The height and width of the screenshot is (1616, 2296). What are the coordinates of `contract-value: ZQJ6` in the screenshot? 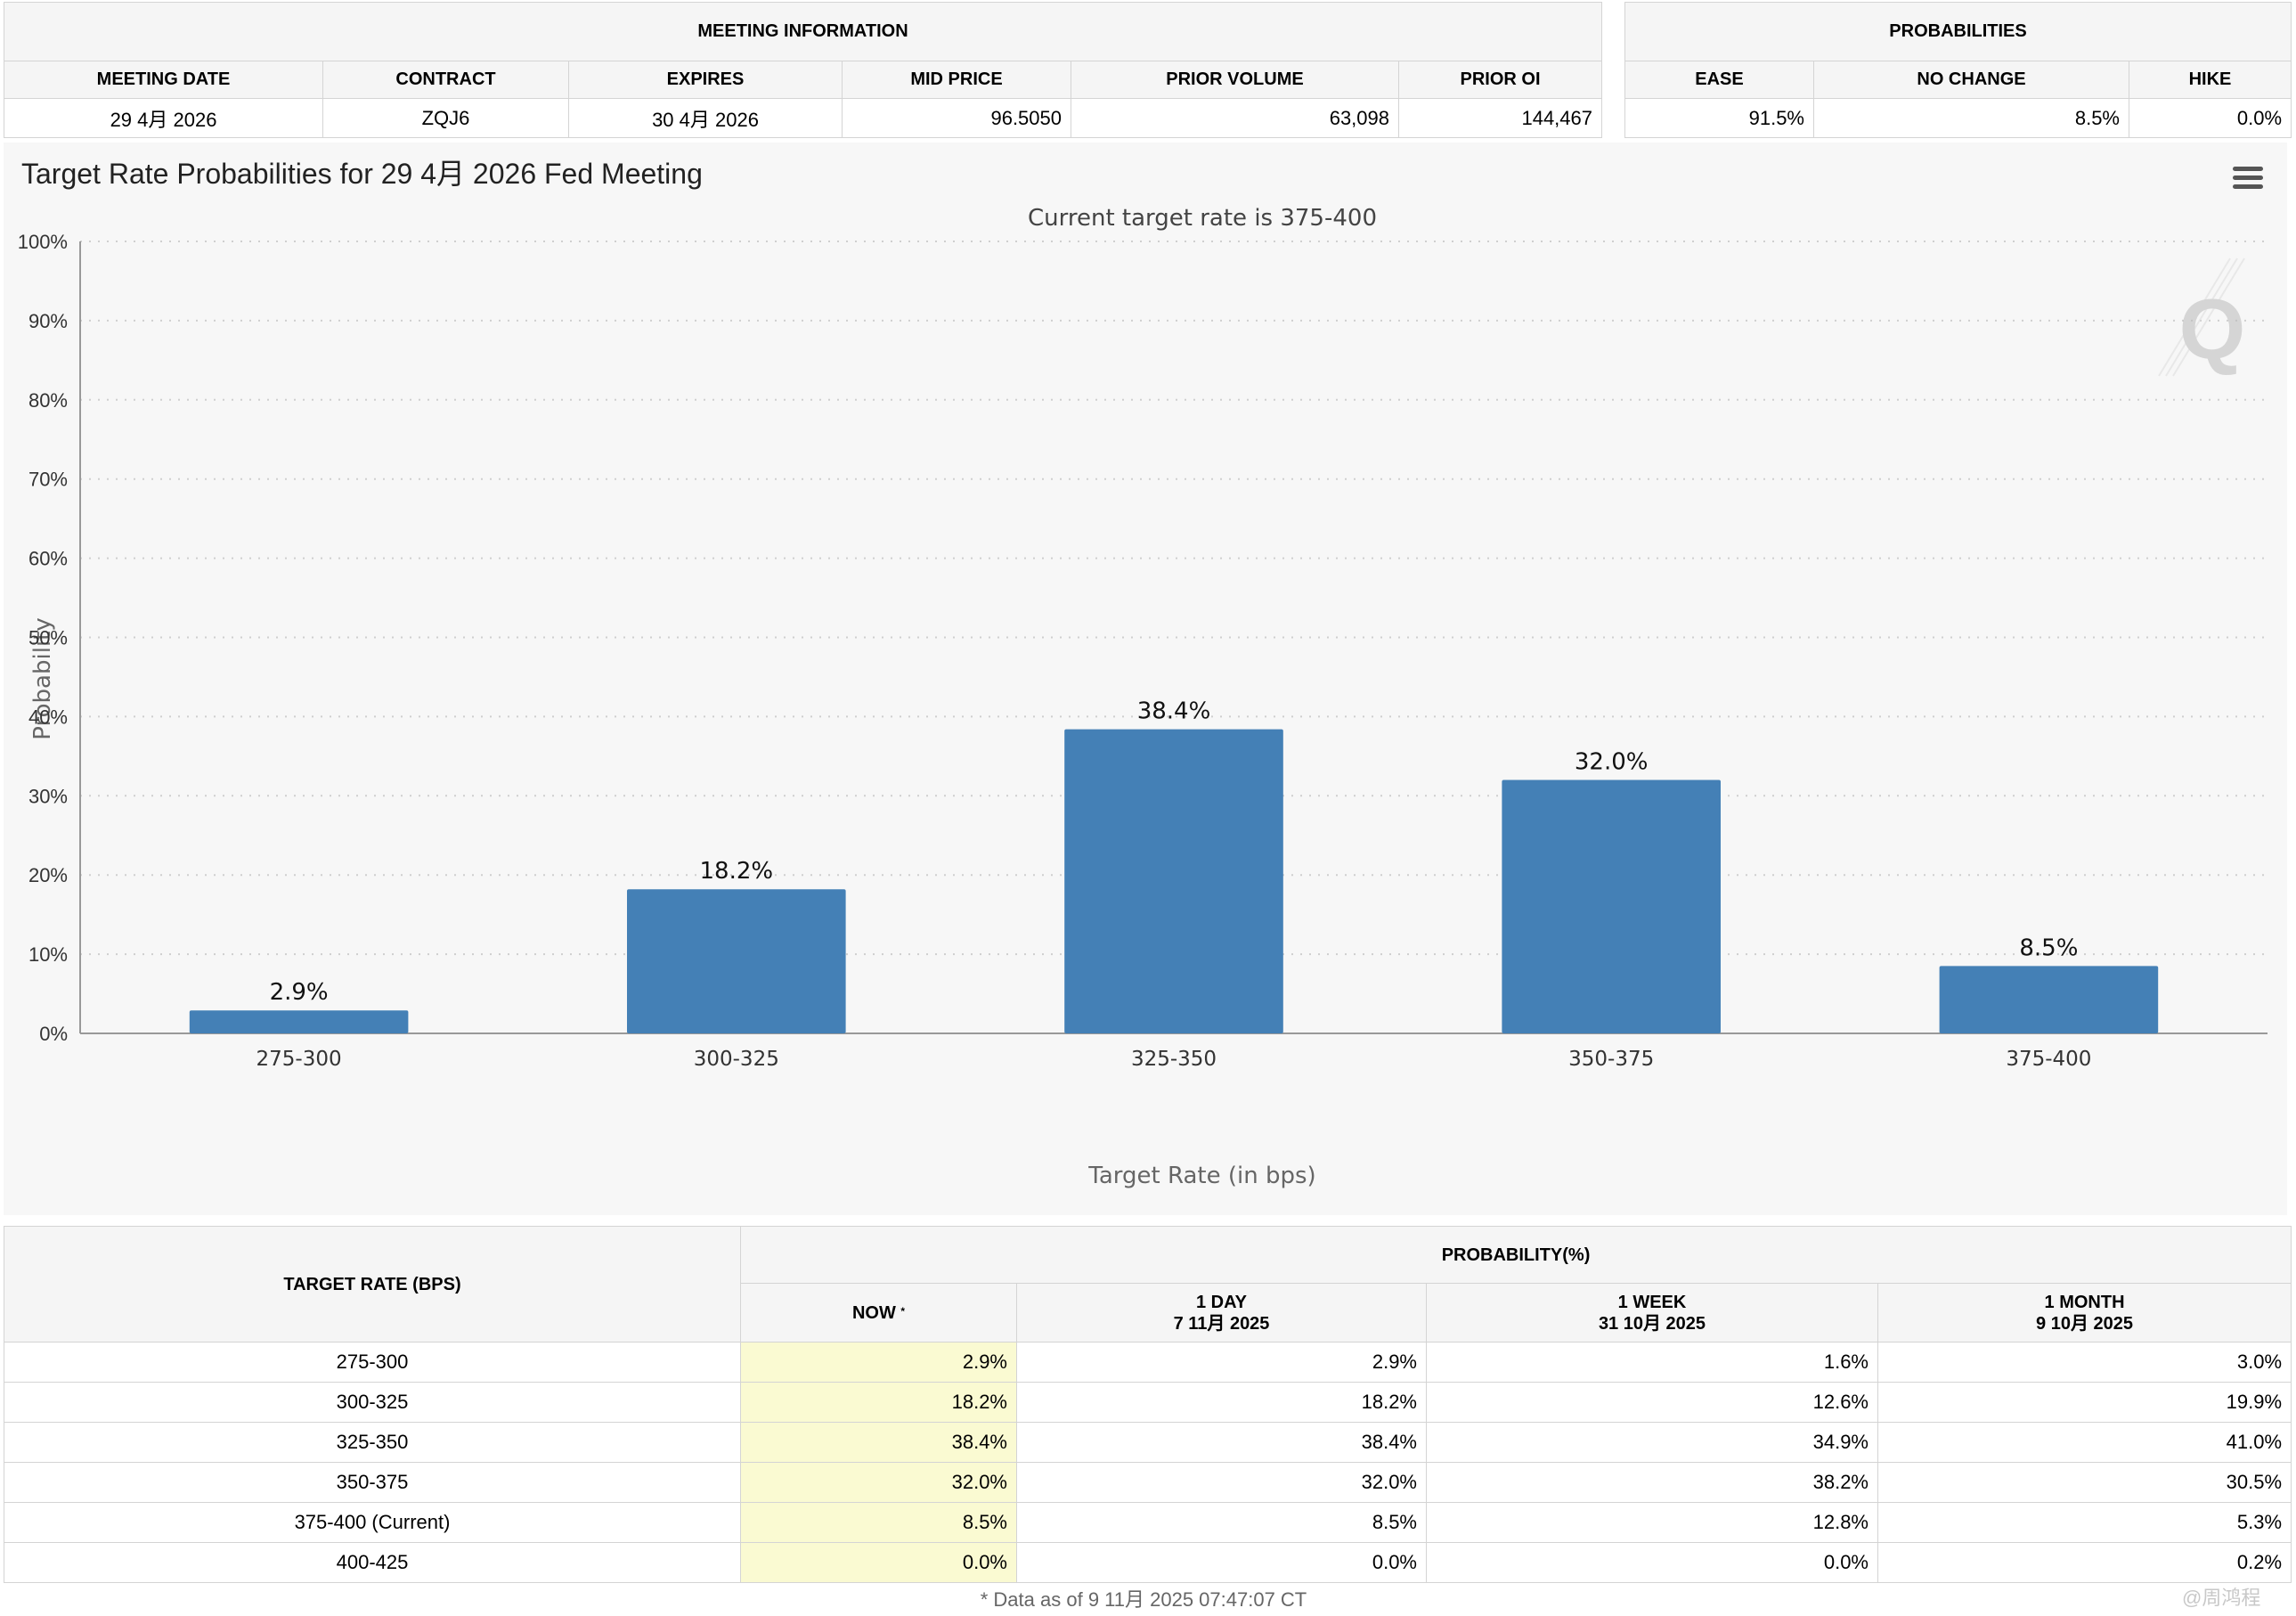 It's located at (445, 118).